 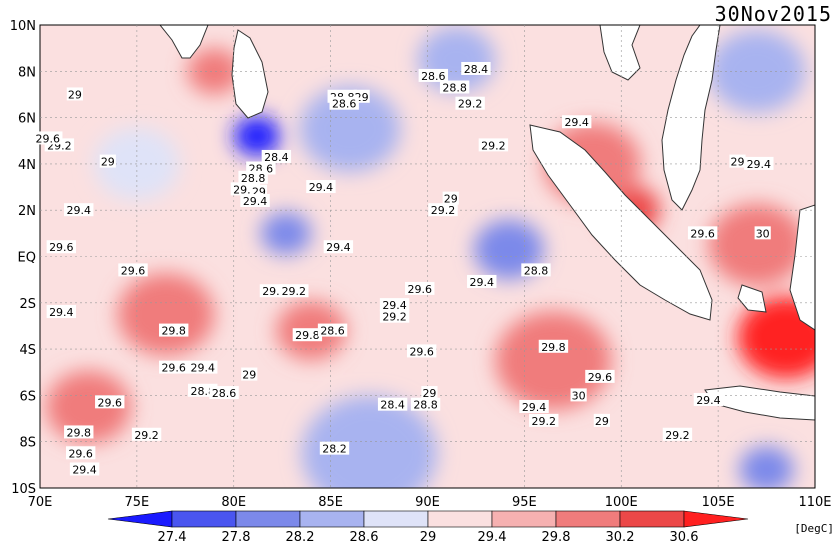 I want to click on india-landmass, so click(x=184, y=42).